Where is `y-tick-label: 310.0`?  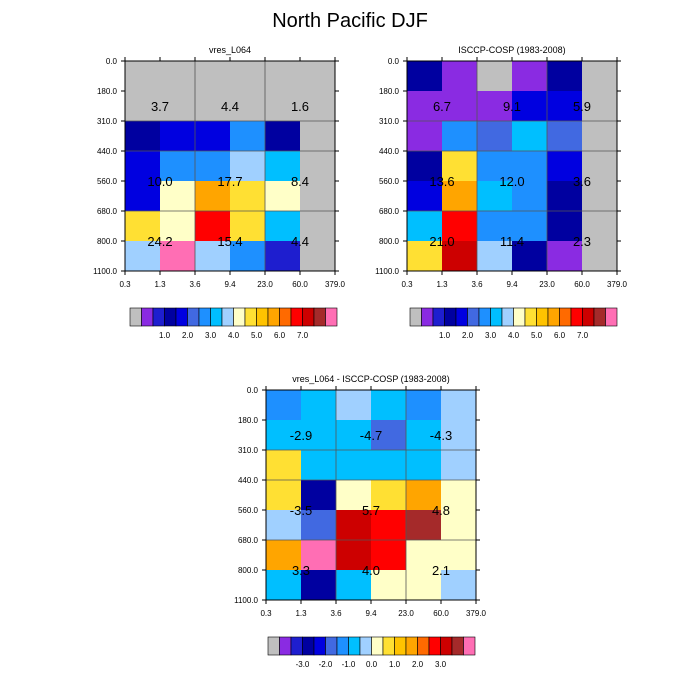 y-tick-label: 310.0 is located at coordinates (248, 450).